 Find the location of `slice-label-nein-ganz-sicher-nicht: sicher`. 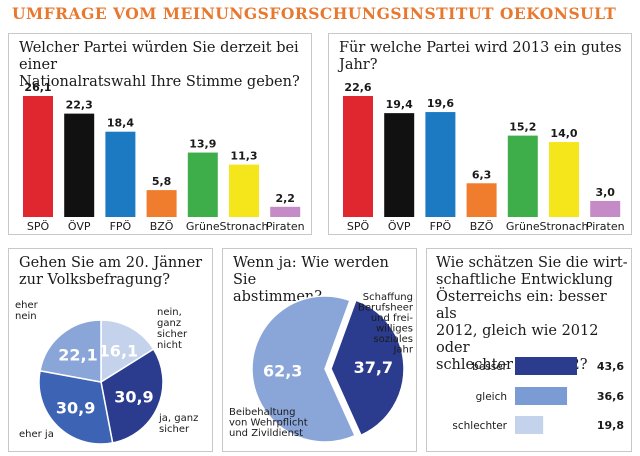

slice-label-nein-ganz-sicher-nicht: sicher is located at coordinates (172, 334).